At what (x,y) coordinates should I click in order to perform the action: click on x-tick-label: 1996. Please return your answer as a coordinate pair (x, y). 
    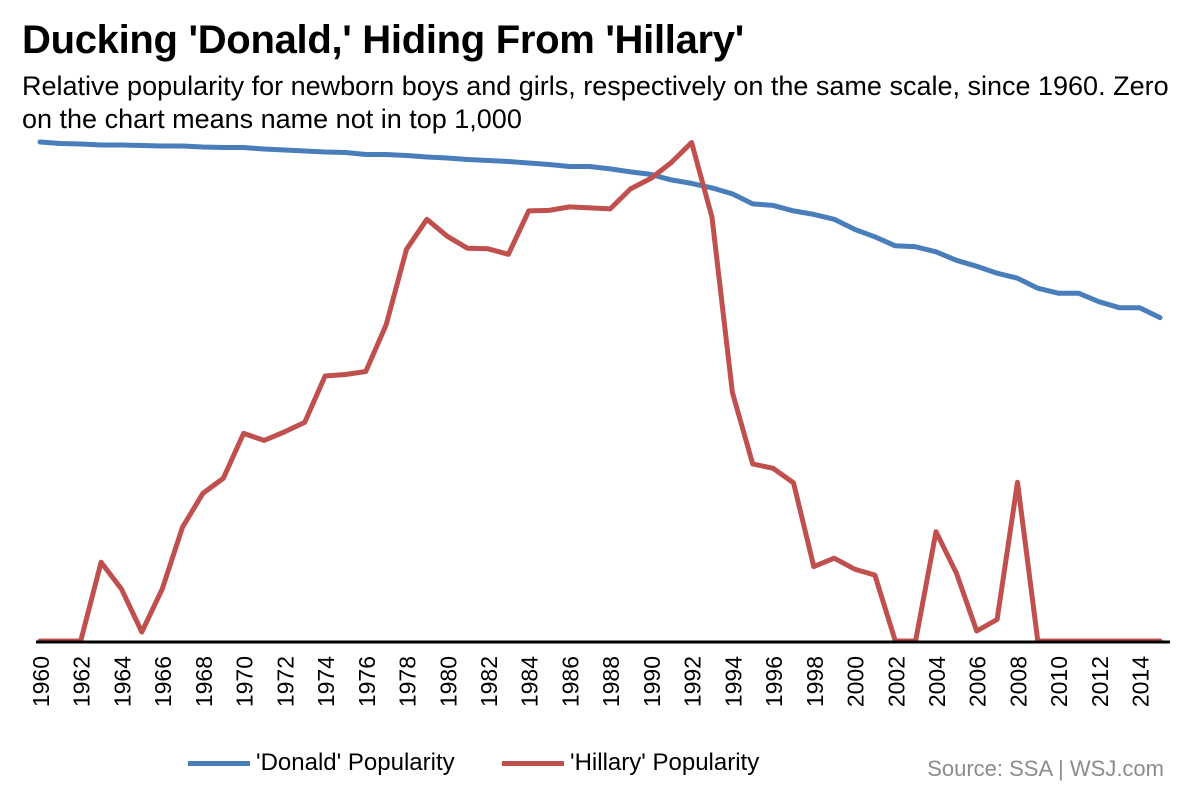
    Looking at the image, I should click on (774, 681).